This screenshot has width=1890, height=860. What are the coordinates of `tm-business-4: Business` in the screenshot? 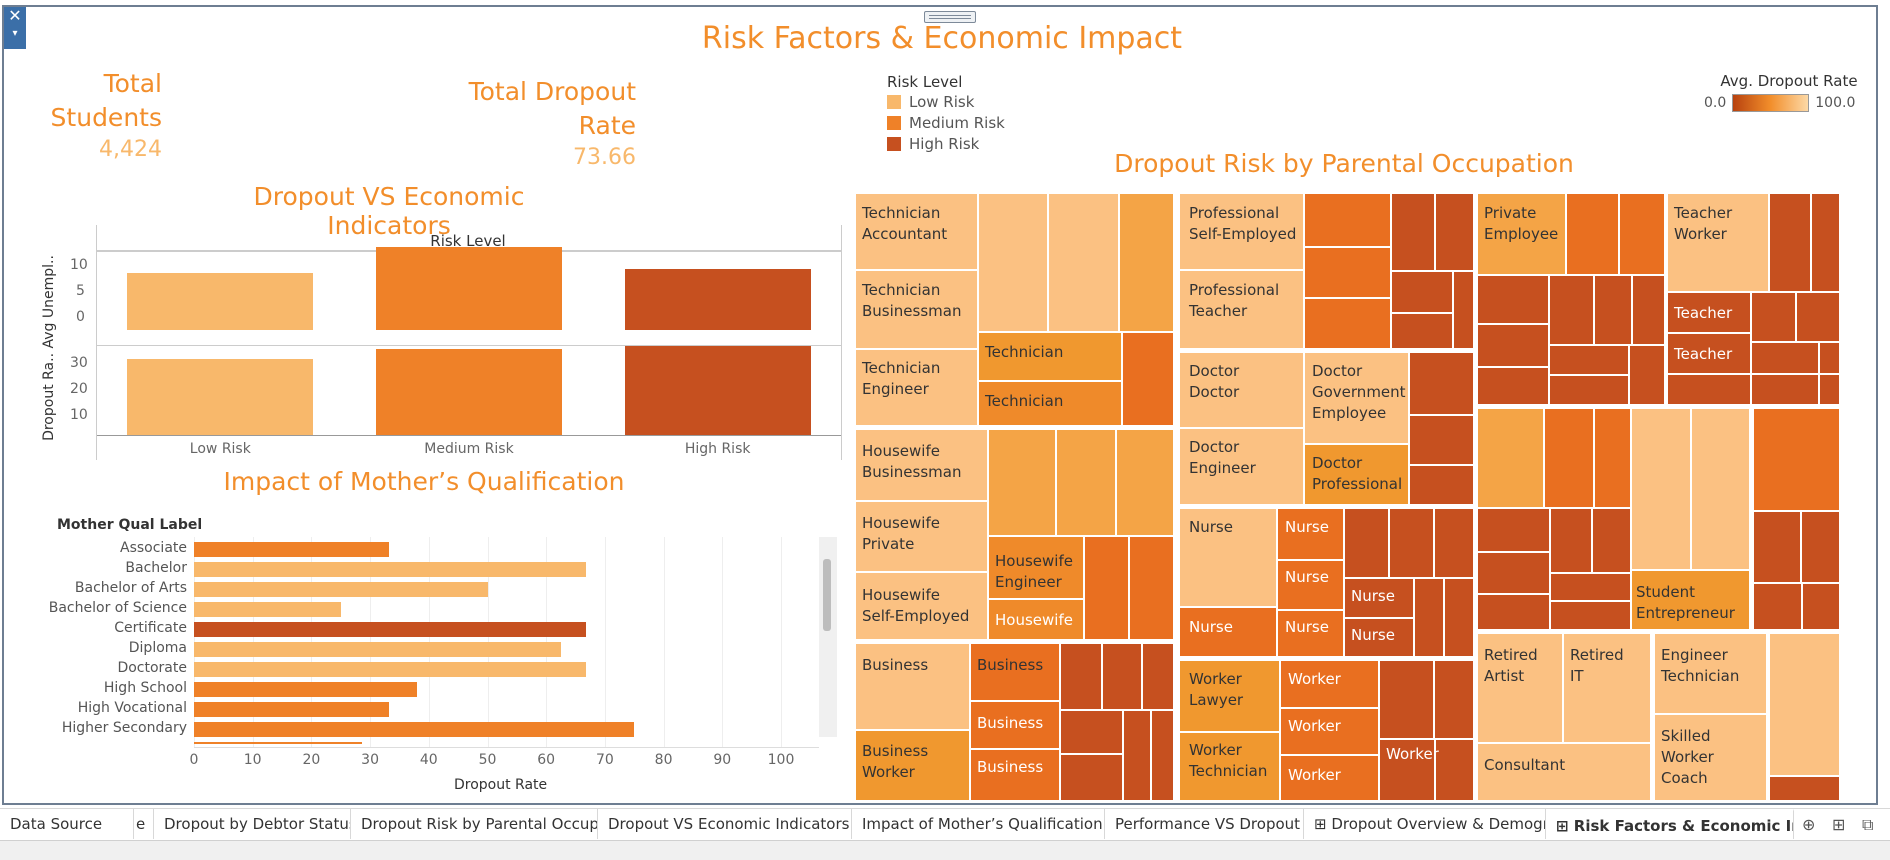 It's located at (1010, 767).